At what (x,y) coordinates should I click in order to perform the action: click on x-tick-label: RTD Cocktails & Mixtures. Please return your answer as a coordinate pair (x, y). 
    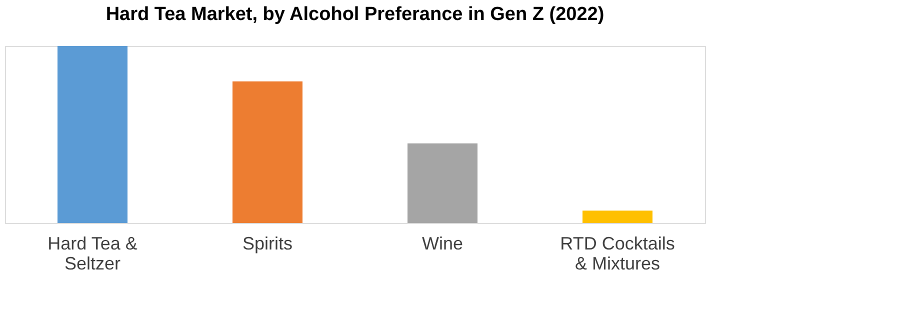
    Looking at the image, I should click on (617, 254).